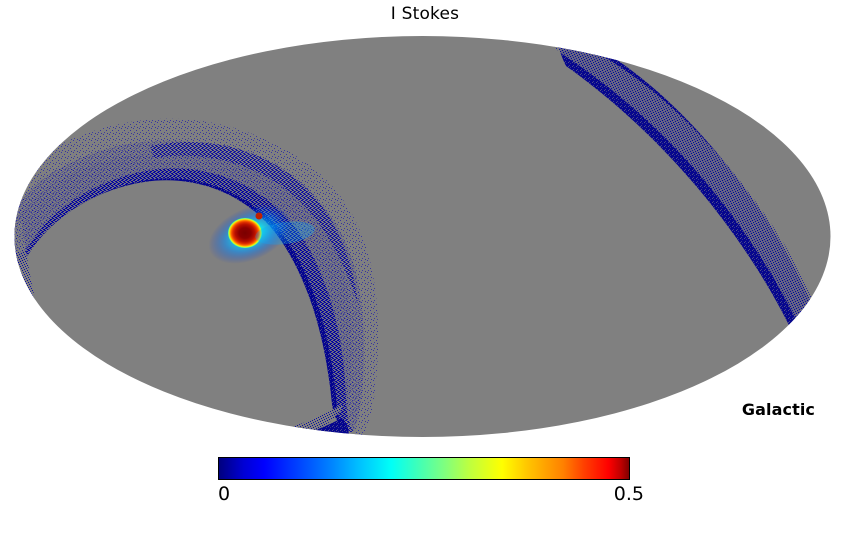  I want to click on hotspot-core, so click(245, 233).